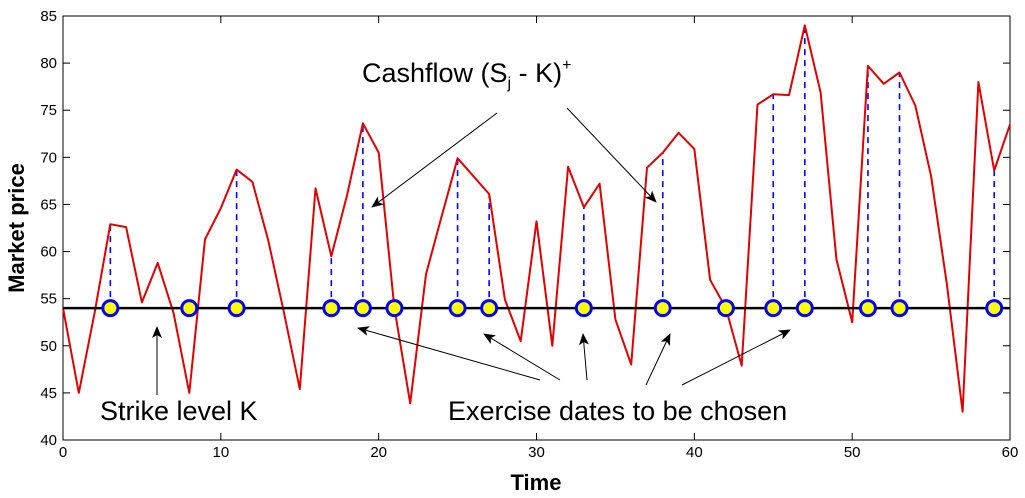  I want to click on strike-annotation: Strike level K, so click(179, 411).